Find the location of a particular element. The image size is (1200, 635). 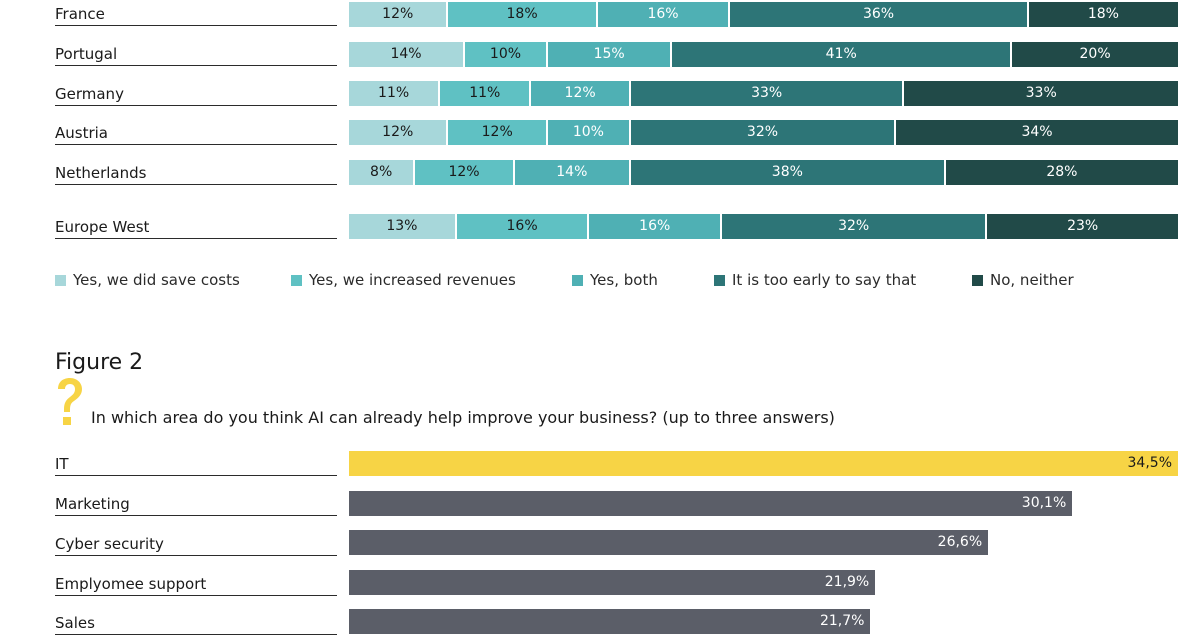

legend-item: Yes, we increased revenues is located at coordinates (403, 280).